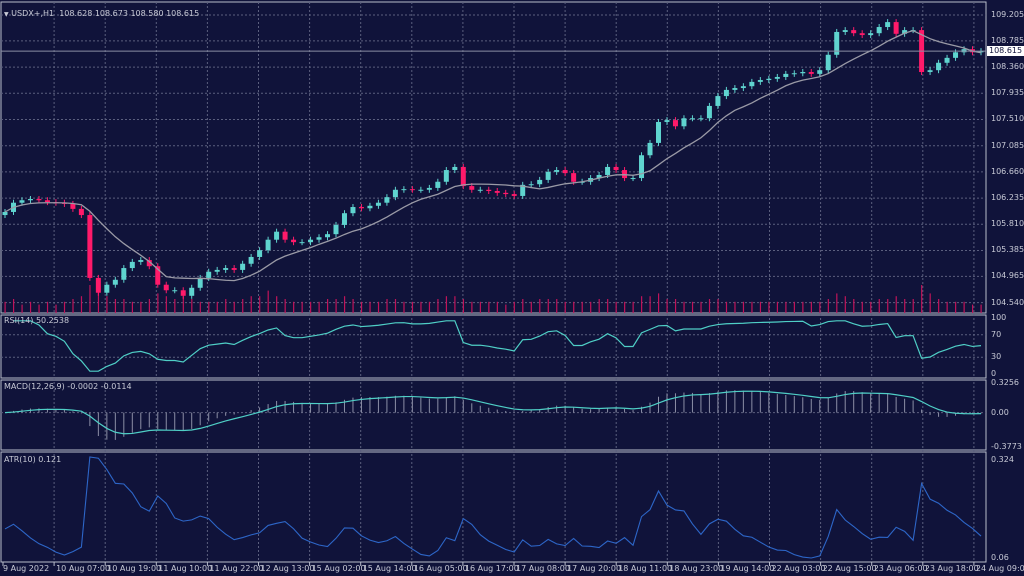  What do you see at coordinates (999, 568) in the screenshot?
I see `time-axis-label: 24 Aug 09:00` at bounding box center [999, 568].